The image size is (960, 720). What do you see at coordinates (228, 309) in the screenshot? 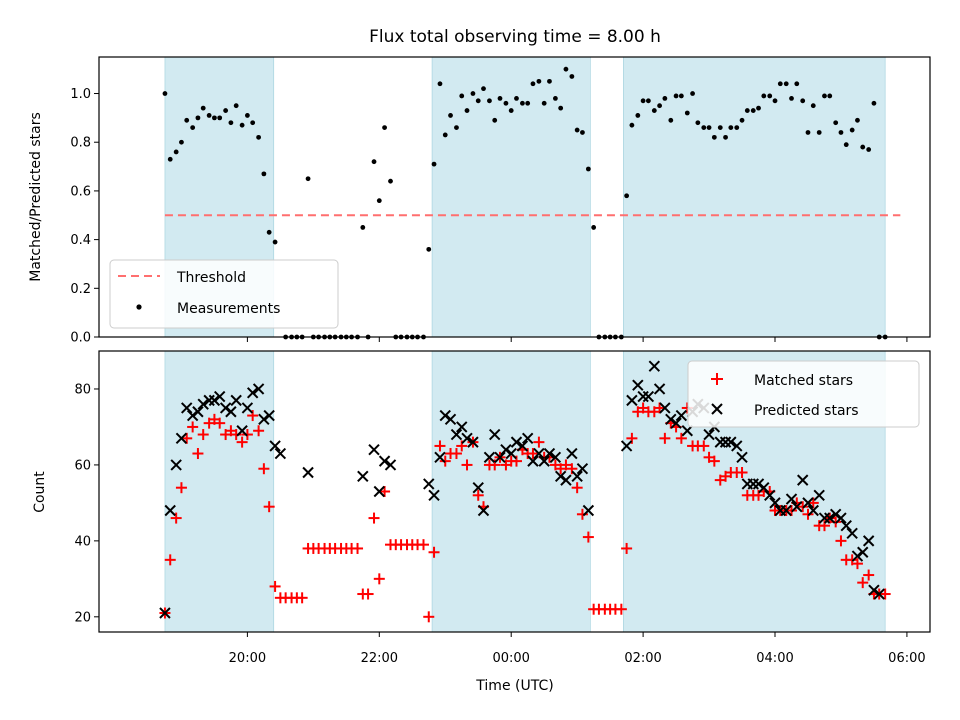
I see `legend-measurements-label: Measurements` at bounding box center [228, 309].